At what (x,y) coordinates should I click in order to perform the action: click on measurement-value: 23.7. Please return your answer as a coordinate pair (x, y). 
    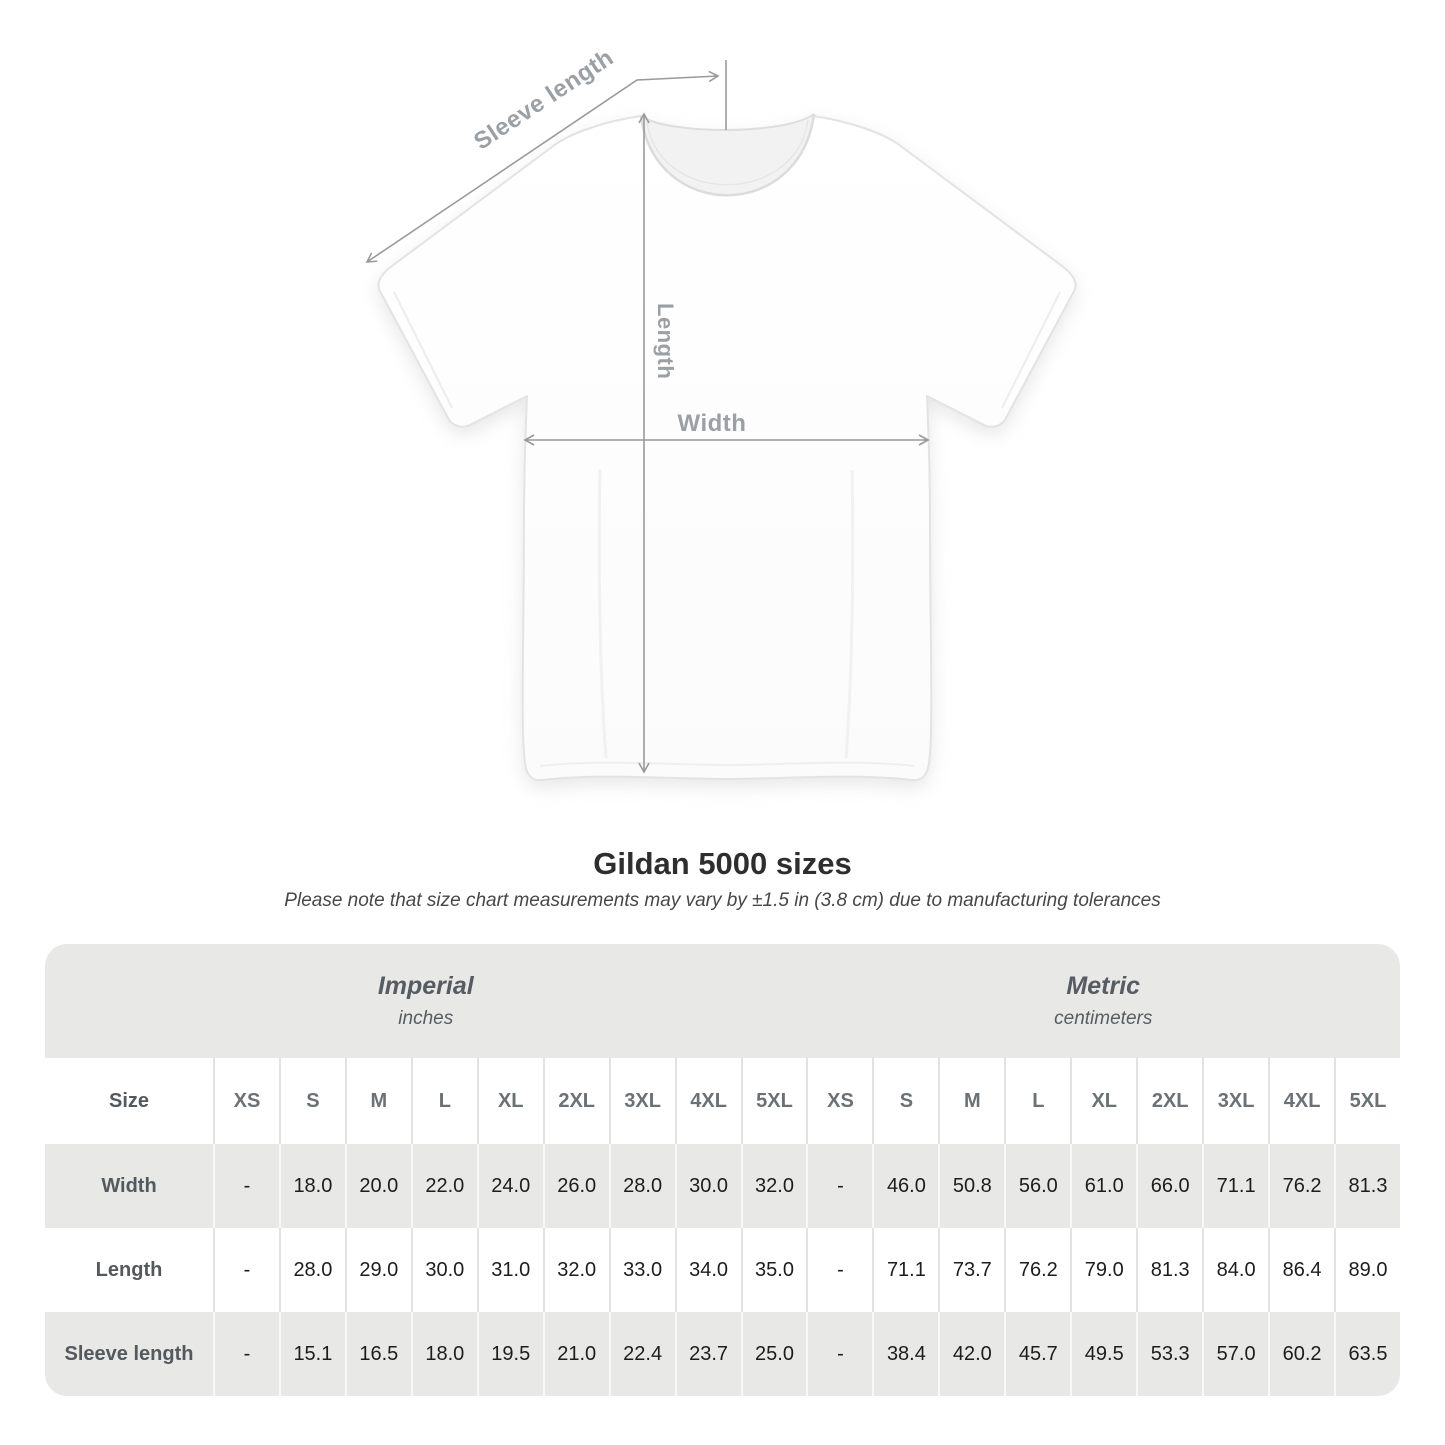
    Looking at the image, I should click on (707, 1354).